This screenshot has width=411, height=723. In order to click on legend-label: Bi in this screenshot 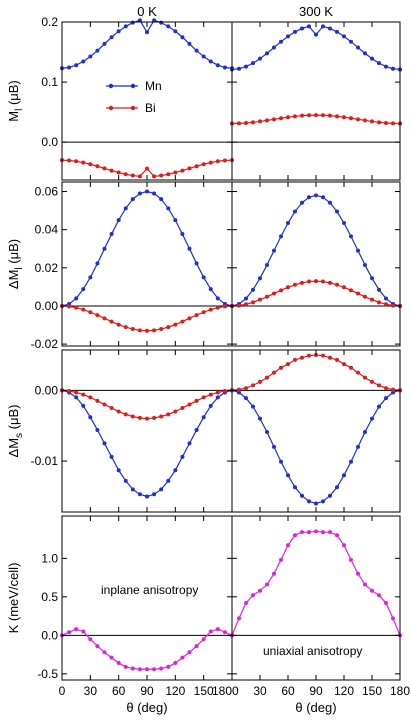, I will do `click(150, 108)`.